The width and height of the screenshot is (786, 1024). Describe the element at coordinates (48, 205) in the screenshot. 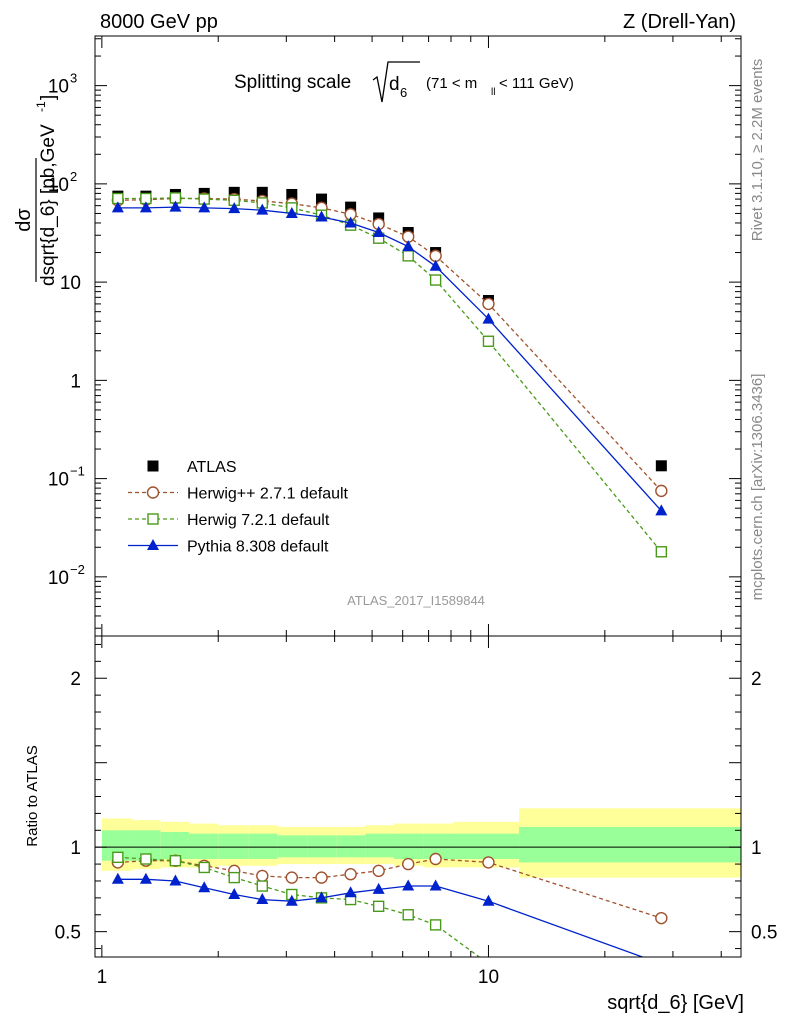

I see `ylabel-den: dsqrt{d_6} [pb,GeV` at that location.